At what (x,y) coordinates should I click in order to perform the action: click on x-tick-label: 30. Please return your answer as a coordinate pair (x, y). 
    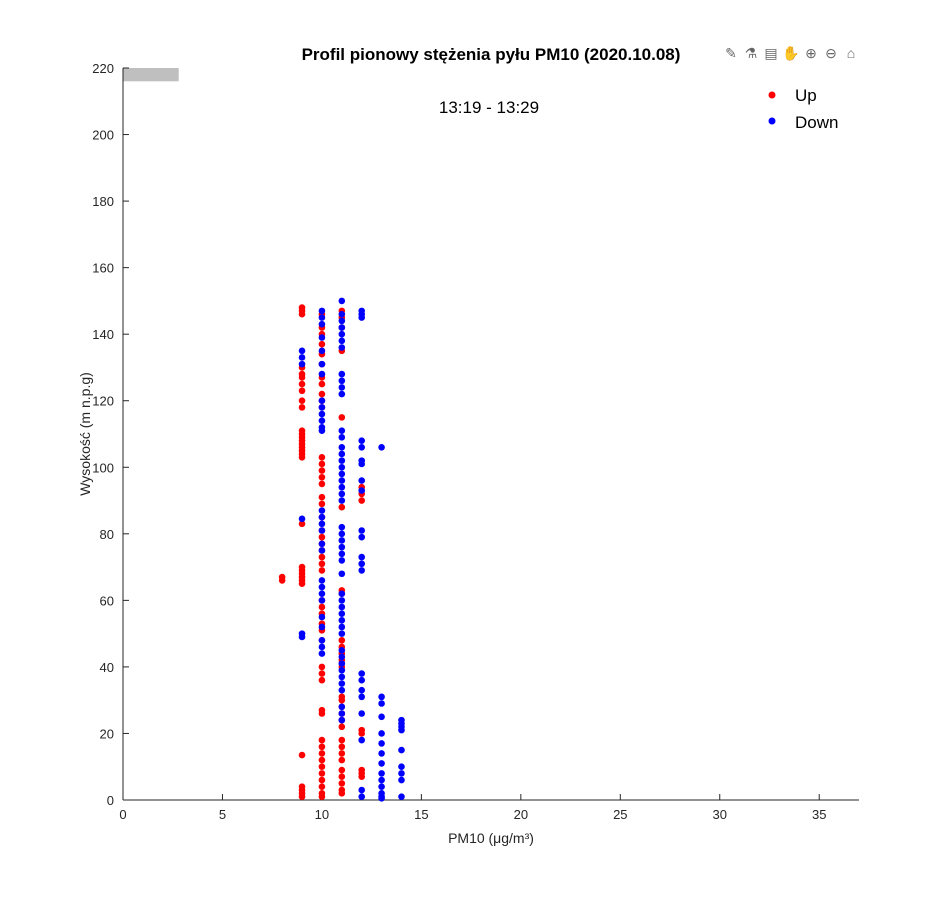
    Looking at the image, I should click on (720, 814).